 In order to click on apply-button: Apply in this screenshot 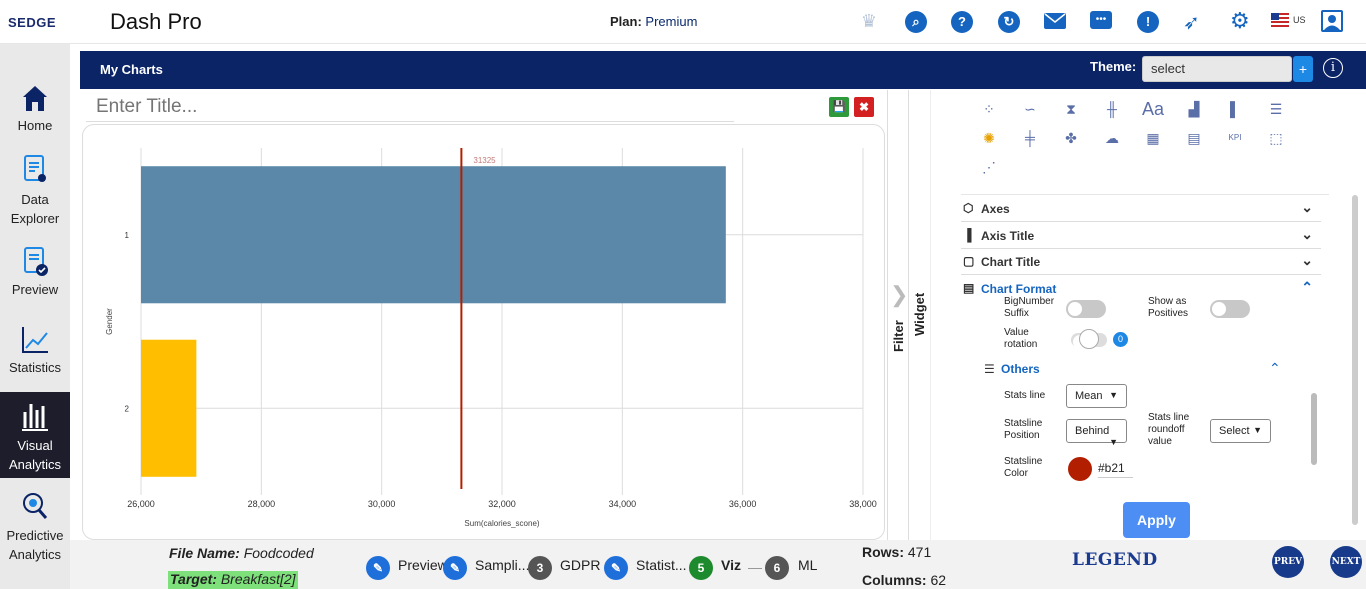, I will do `click(1156, 520)`.